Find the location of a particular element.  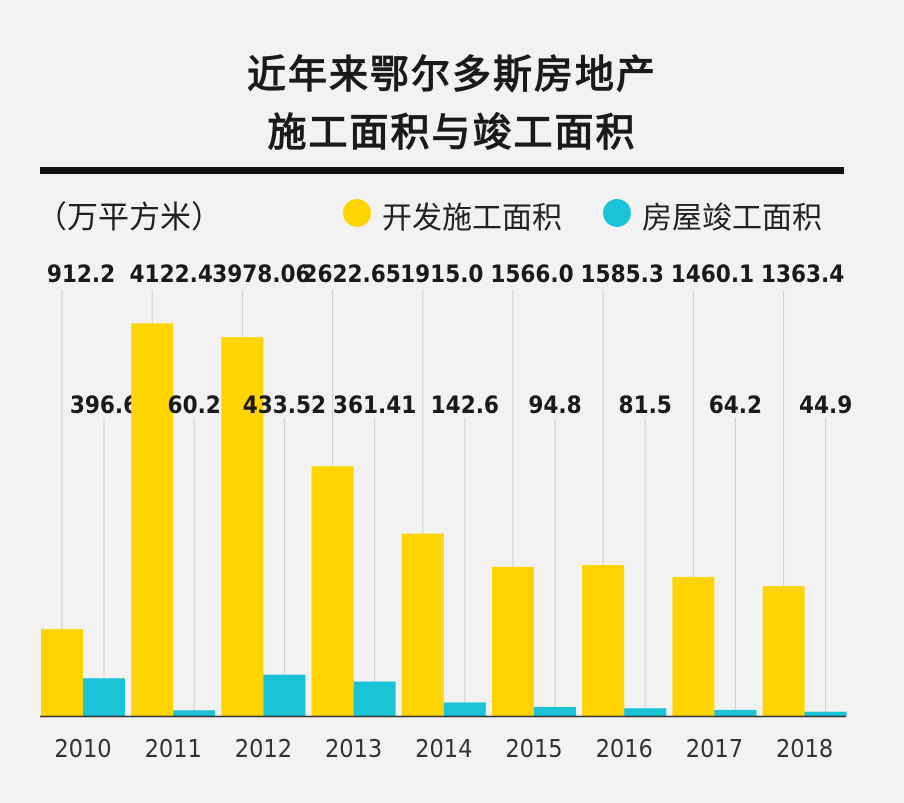

data-label-construction: 912.2 is located at coordinates (81, 274).